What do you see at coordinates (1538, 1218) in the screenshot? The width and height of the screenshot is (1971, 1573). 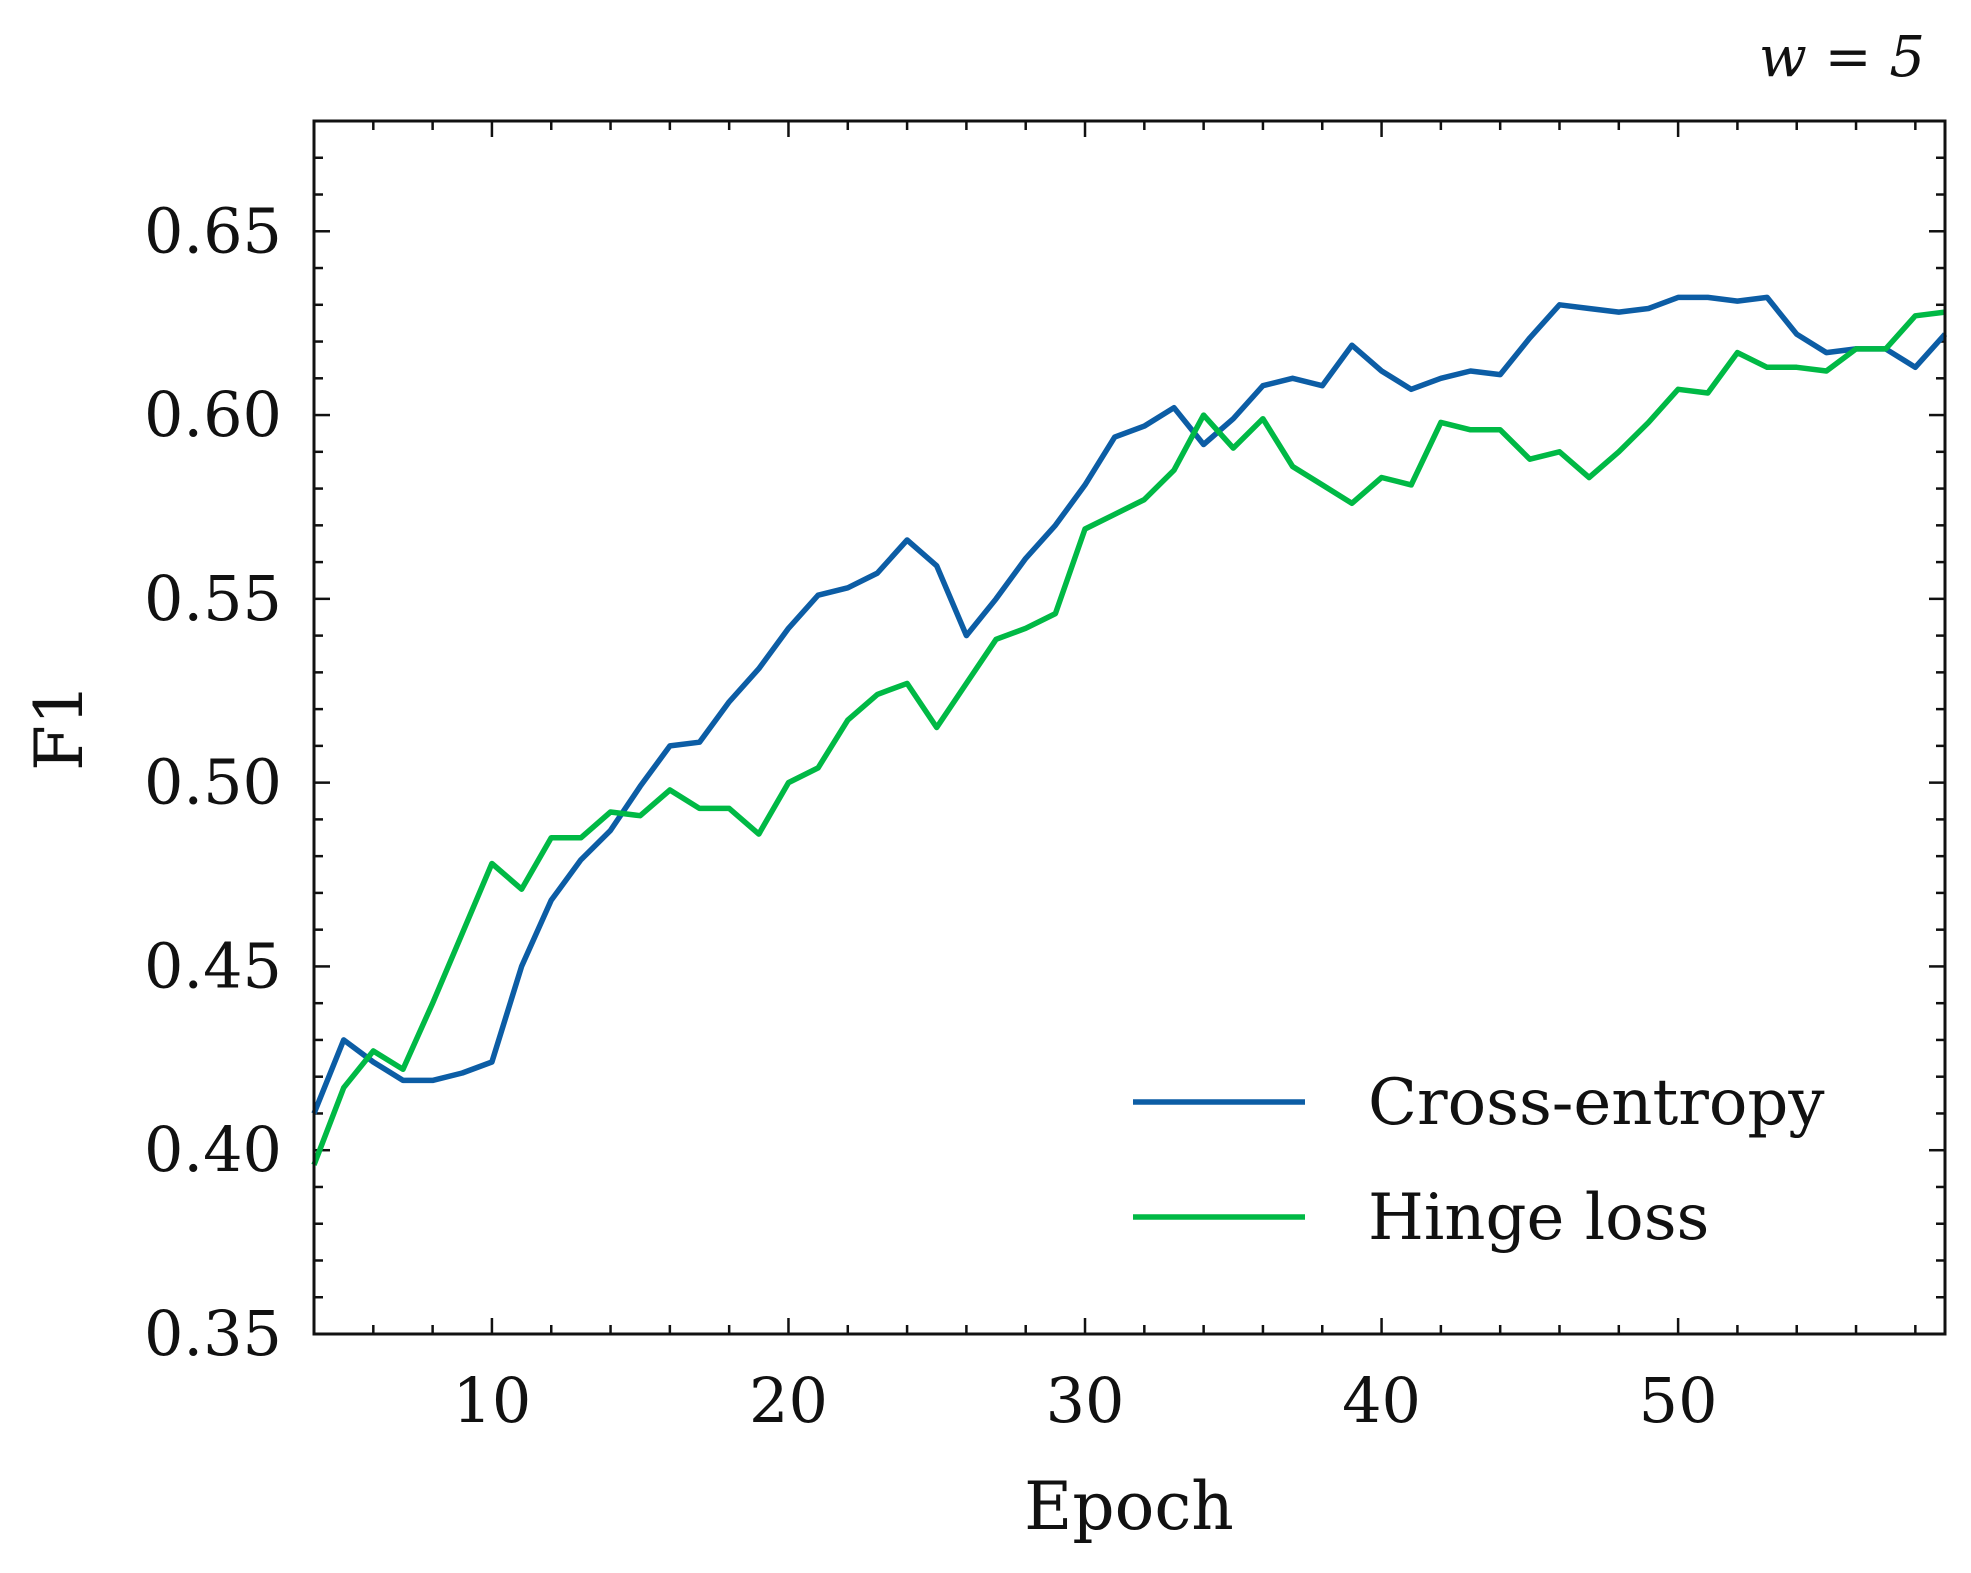 I see `legend-label-hinge-loss: Hinge loss` at bounding box center [1538, 1218].